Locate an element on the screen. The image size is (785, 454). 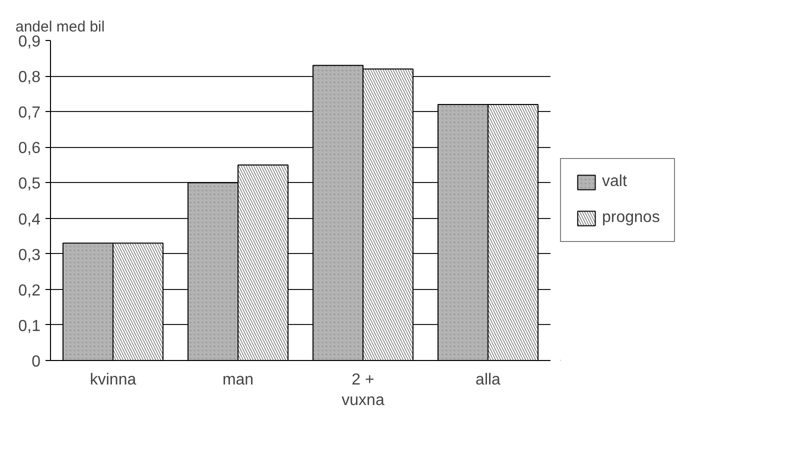
y-tick-label: 0,9 is located at coordinates (29, 42).